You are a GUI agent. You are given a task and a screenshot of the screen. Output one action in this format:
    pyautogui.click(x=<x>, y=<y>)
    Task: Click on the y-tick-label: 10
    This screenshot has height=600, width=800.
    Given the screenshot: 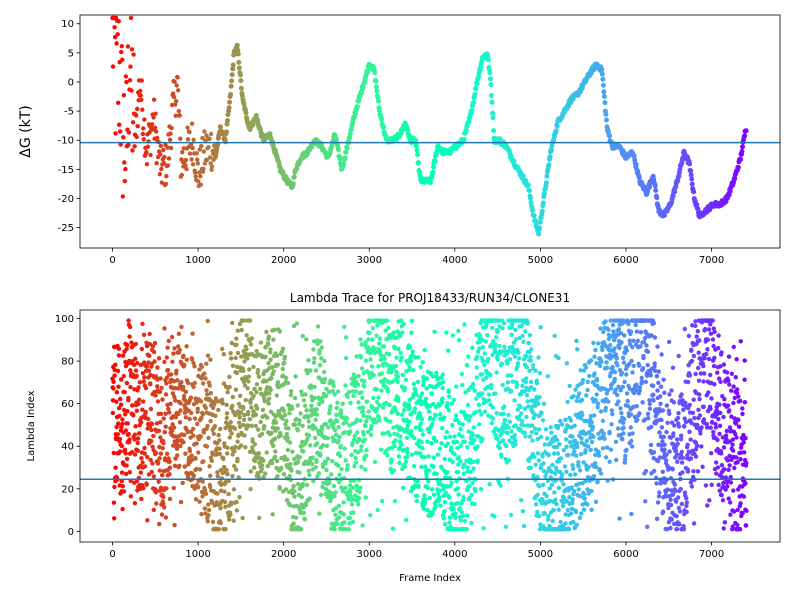 What is the action you would take?
    pyautogui.click(x=67, y=24)
    